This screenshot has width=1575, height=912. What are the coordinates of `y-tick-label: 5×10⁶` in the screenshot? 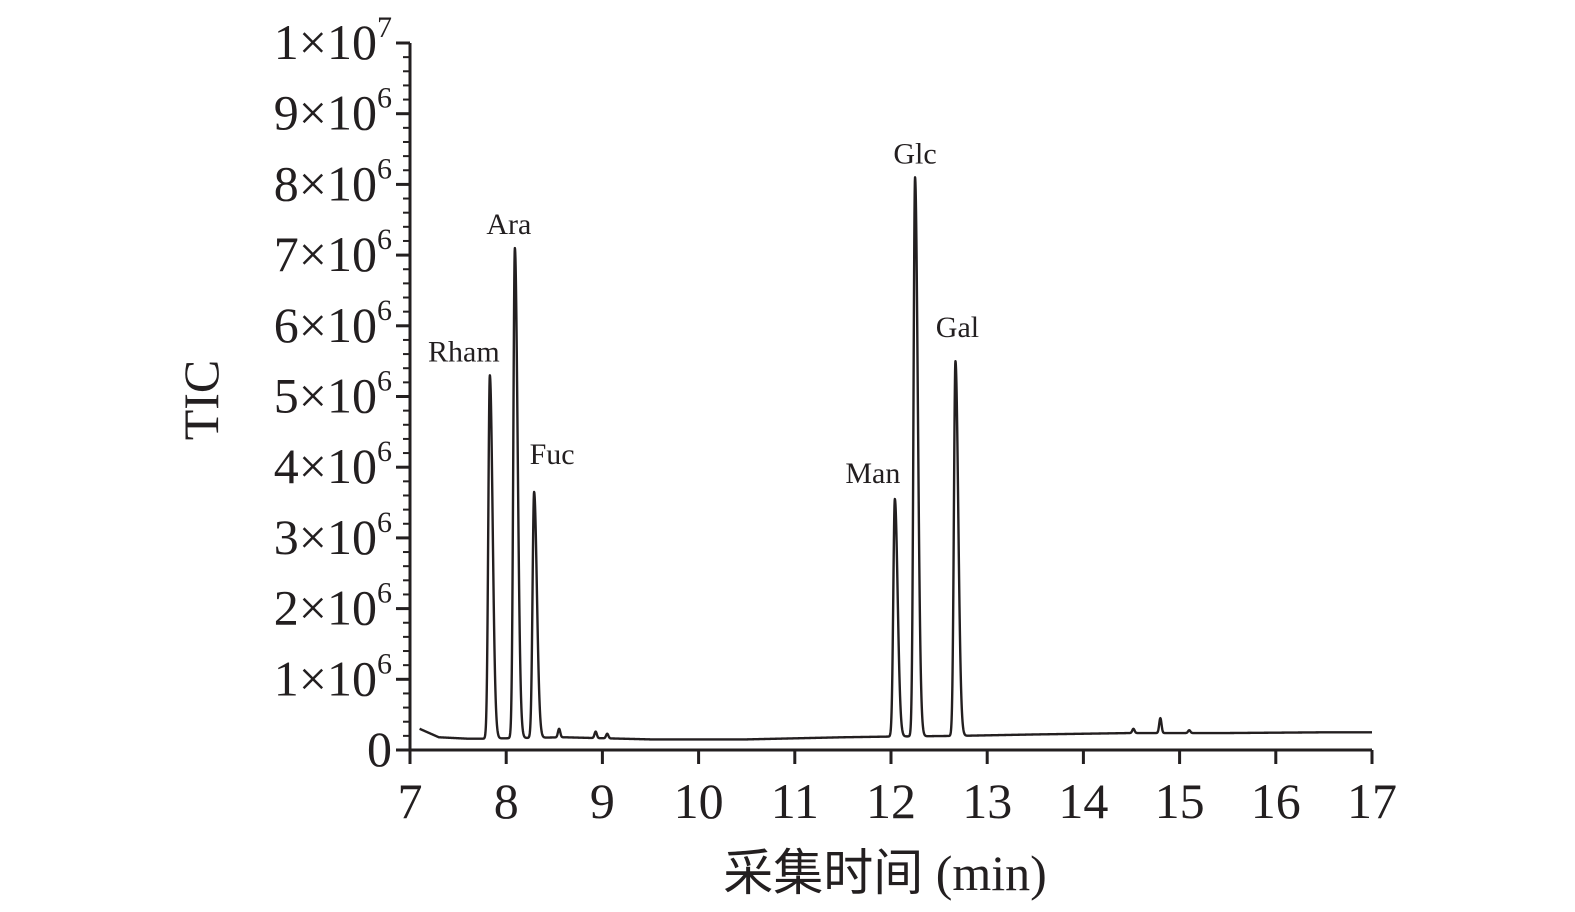 It's located at (333, 394).